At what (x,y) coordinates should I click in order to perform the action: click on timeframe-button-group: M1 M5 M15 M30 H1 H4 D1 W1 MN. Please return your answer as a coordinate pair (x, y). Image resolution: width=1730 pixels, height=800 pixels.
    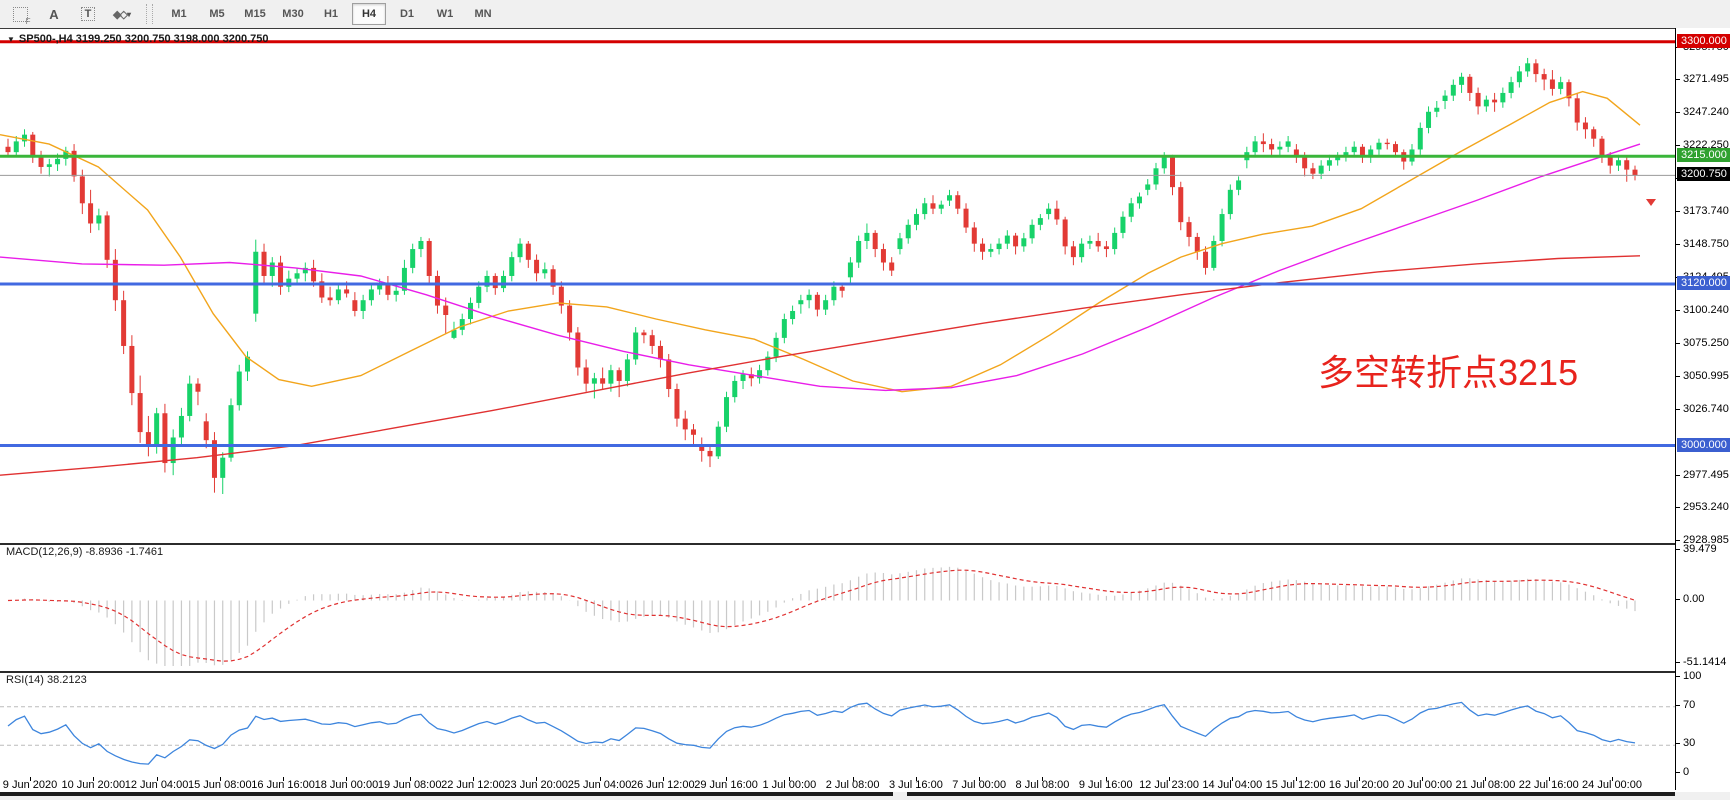
    Looking at the image, I should click on (331, 14).